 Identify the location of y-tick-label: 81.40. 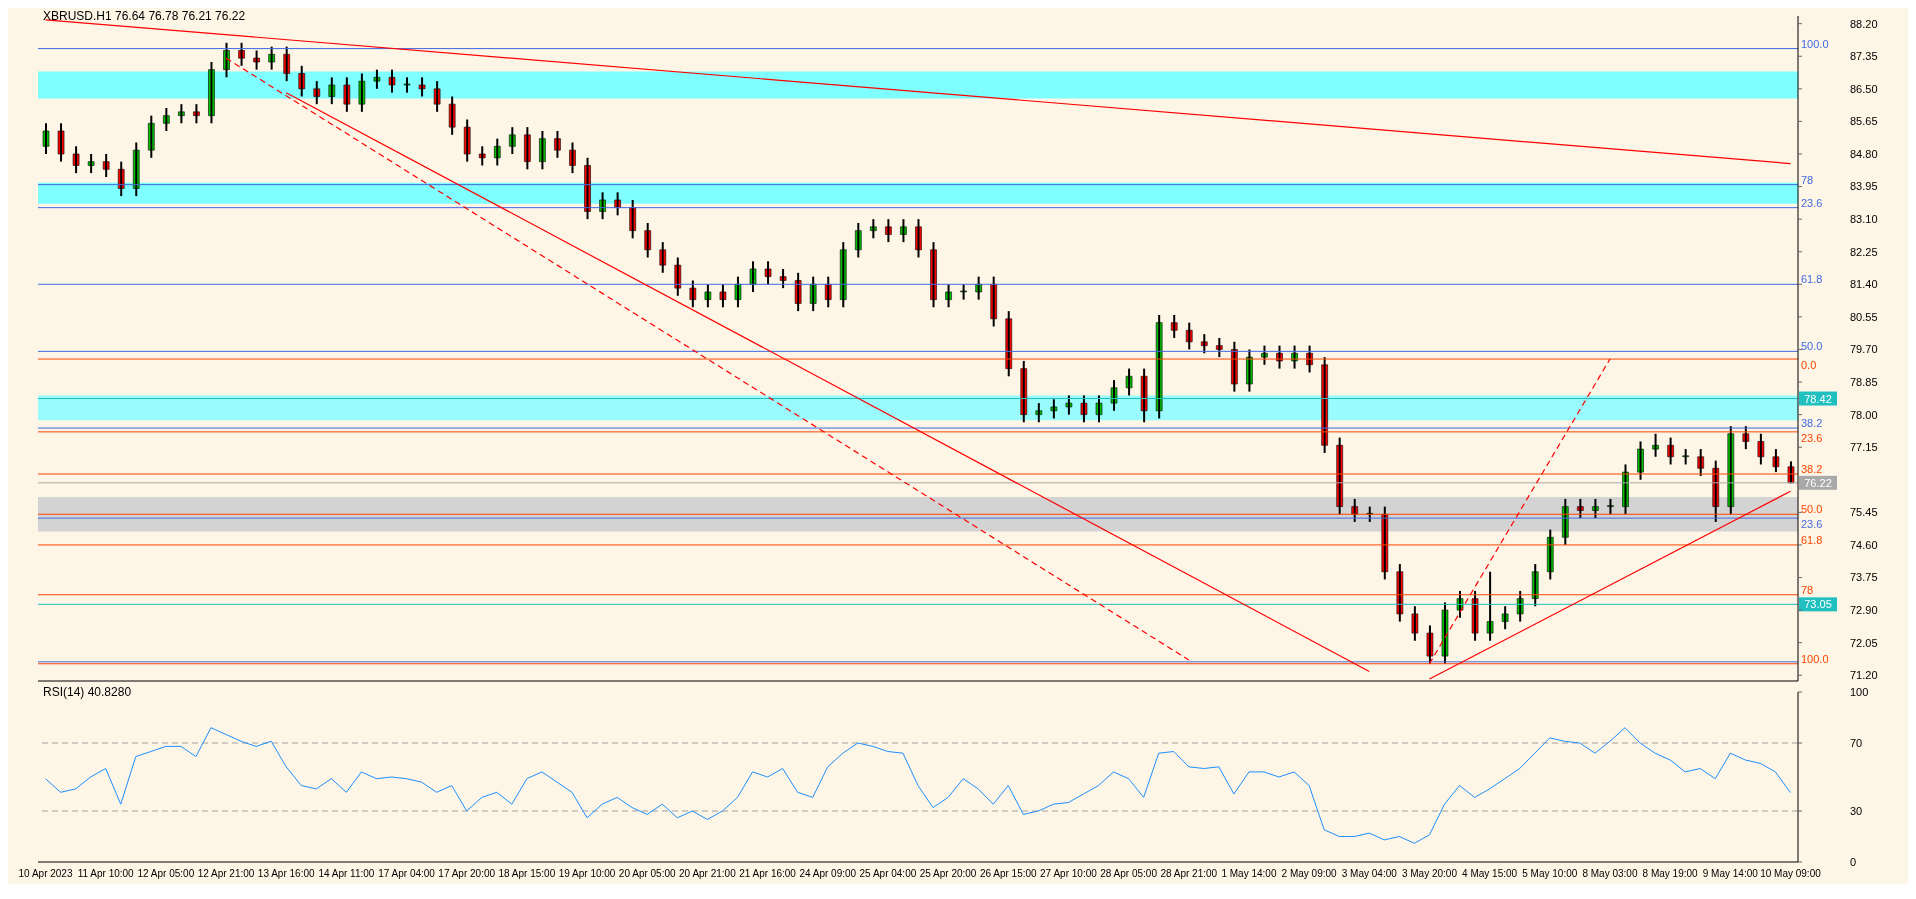
(1864, 284).